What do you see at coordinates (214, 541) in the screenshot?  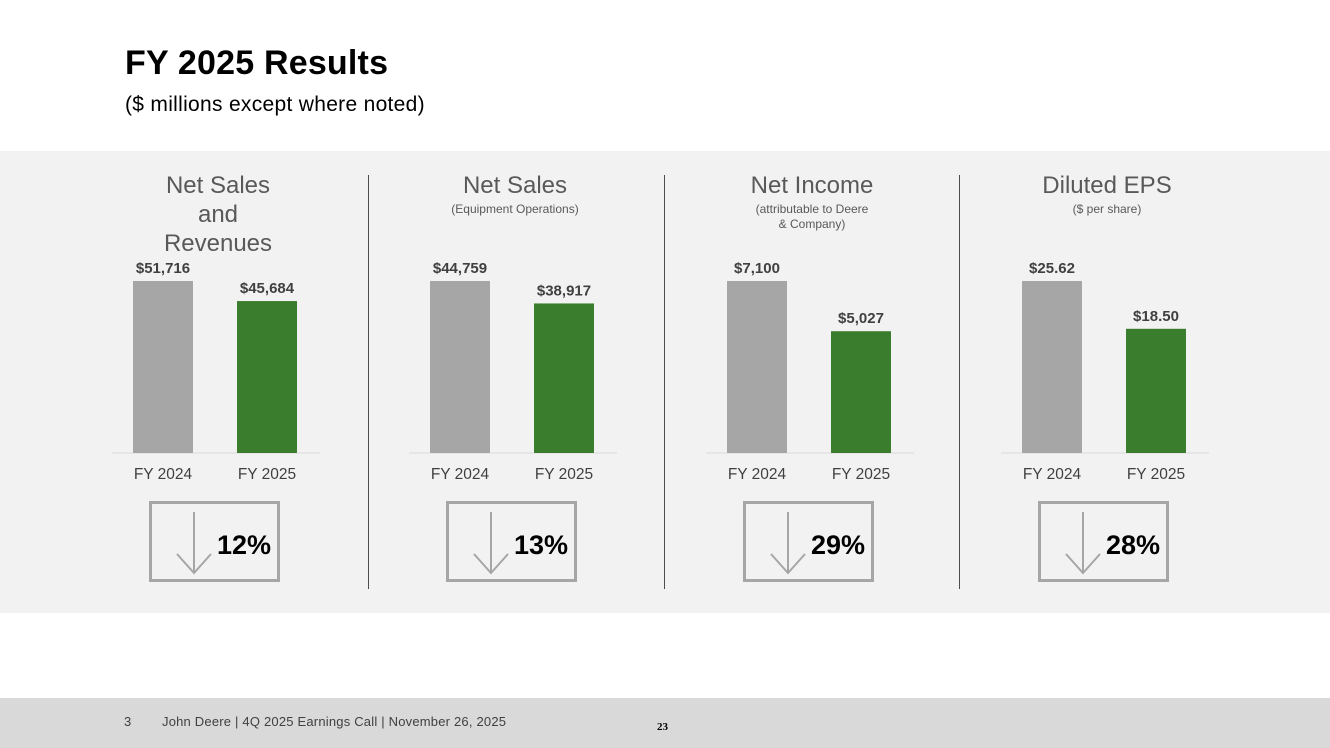 I see `change-box: 12%` at bounding box center [214, 541].